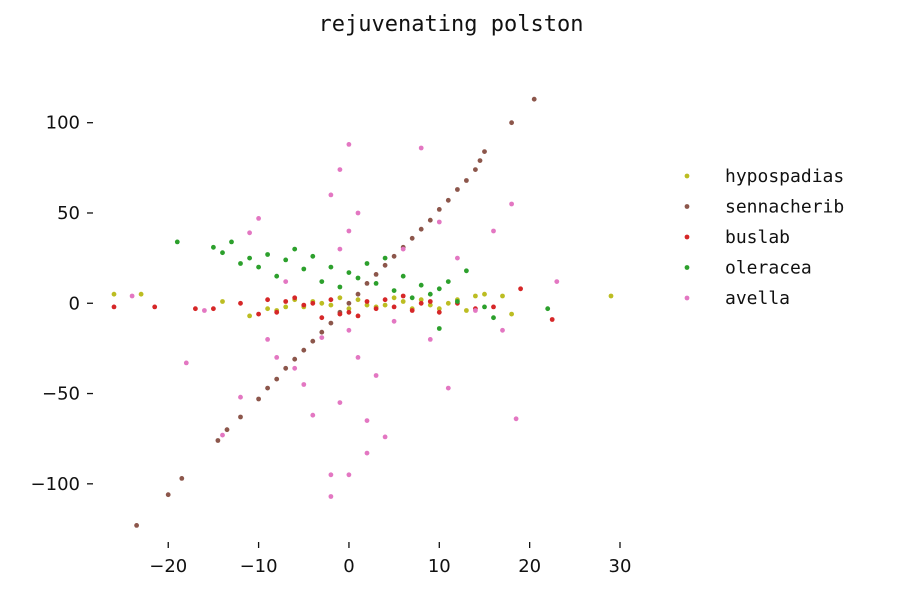 The width and height of the screenshot is (900, 600). Describe the element at coordinates (620, 566) in the screenshot. I see `x-tick-label: 30` at that location.